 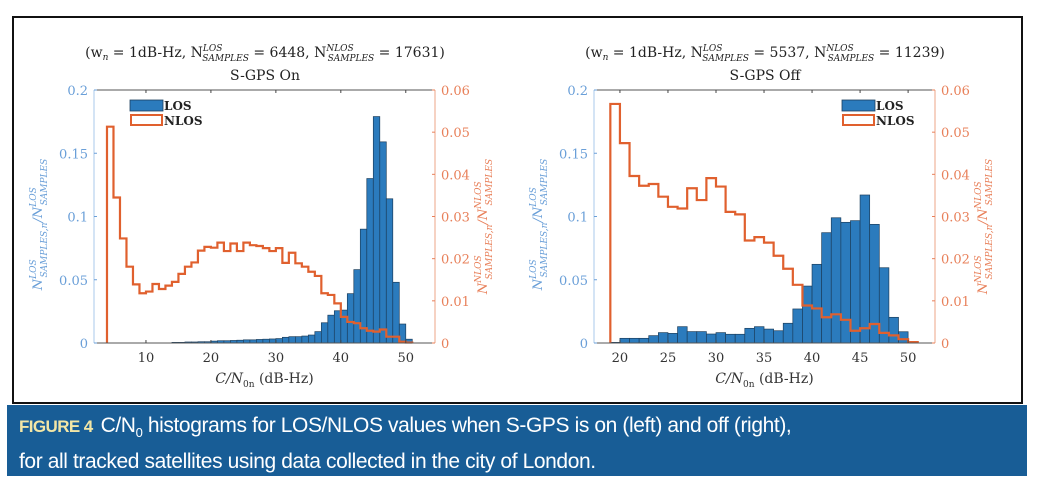 I want to click on right-y-tick-label: 0.02, so click(x=955, y=260).